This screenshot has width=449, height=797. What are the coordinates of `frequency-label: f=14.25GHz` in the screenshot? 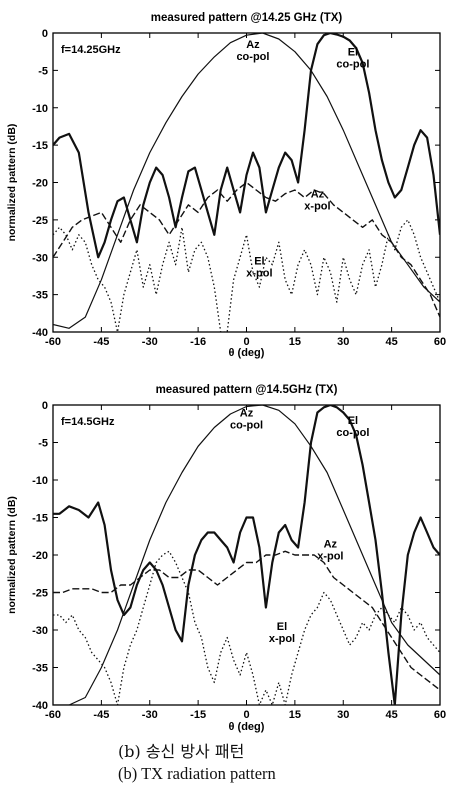 It's located at (91, 50).